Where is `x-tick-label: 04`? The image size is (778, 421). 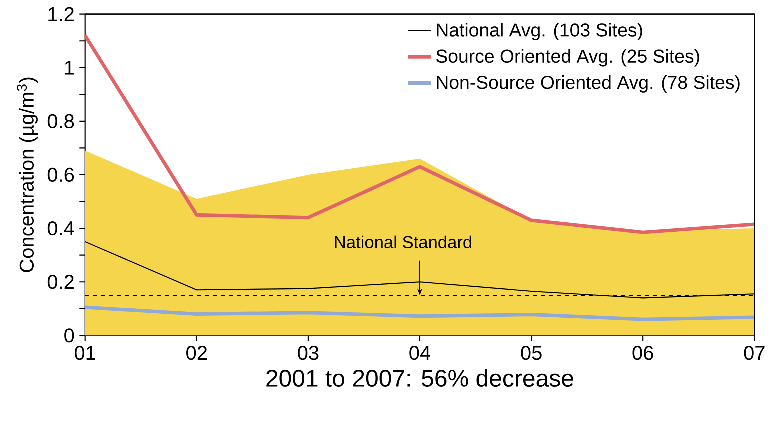 x-tick-label: 04 is located at coordinates (420, 353).